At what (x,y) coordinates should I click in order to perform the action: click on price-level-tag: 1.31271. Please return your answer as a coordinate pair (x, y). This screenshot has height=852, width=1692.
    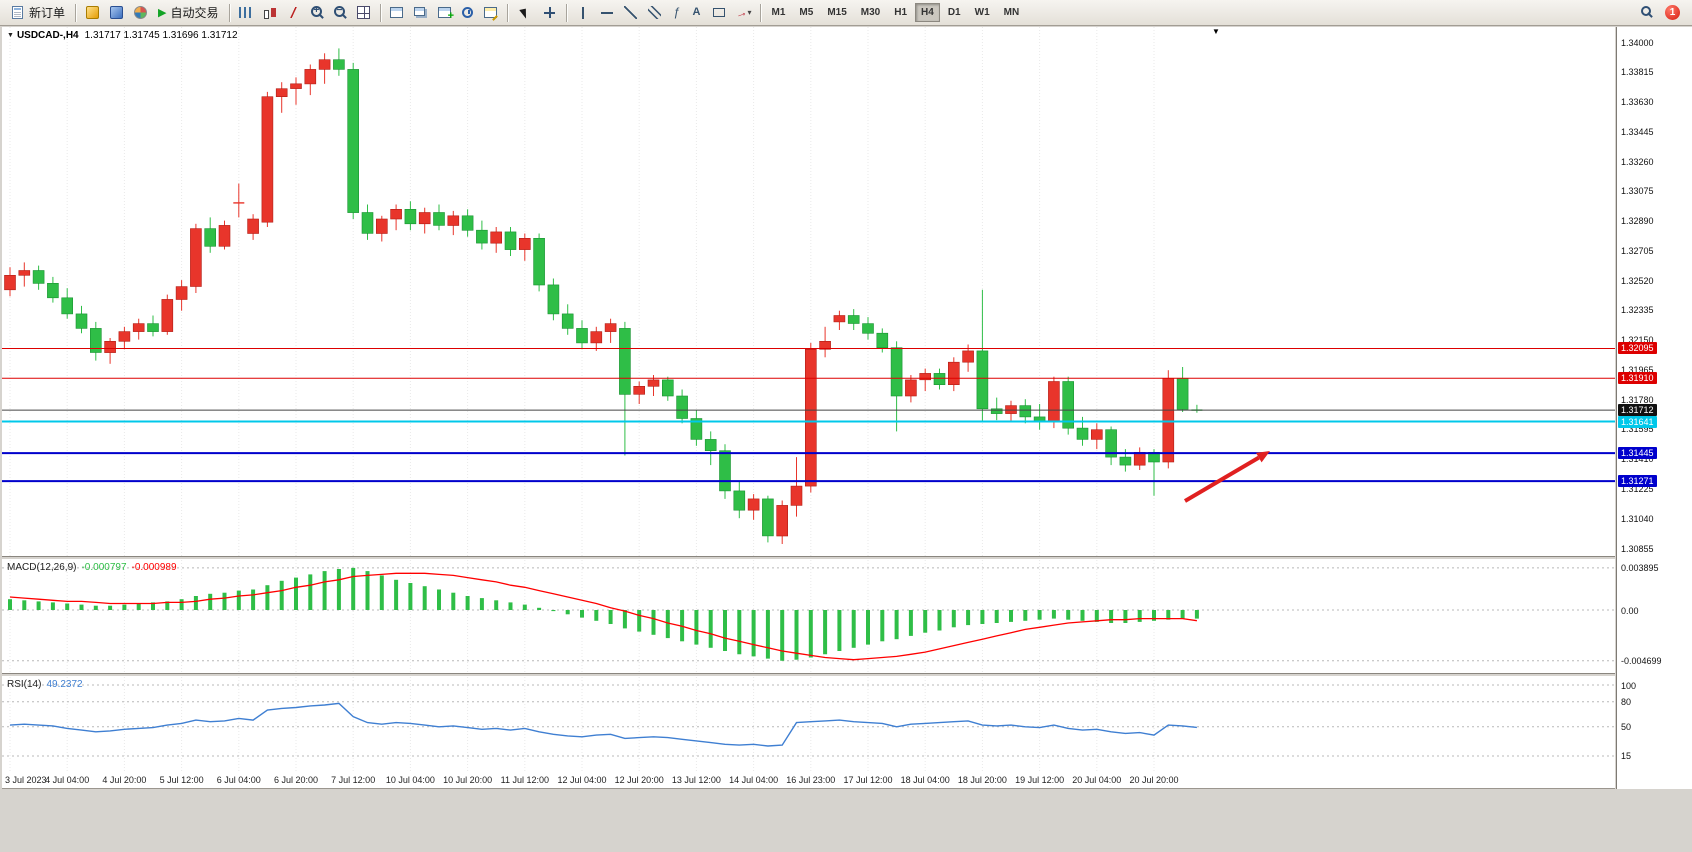
    Looking at the image, I should click on (1637, 481).